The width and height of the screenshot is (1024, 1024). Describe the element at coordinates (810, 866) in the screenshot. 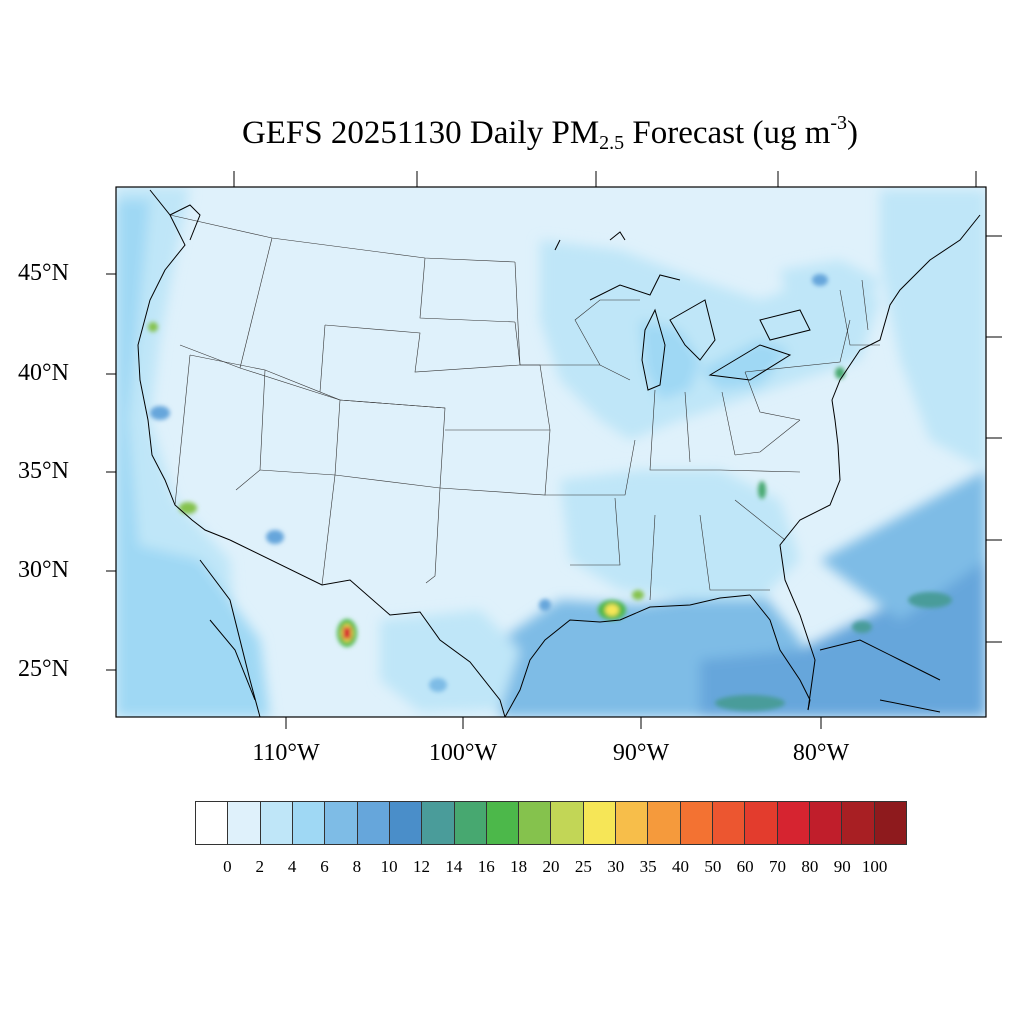

I see `colorbar-tick-label: 80` at that location.